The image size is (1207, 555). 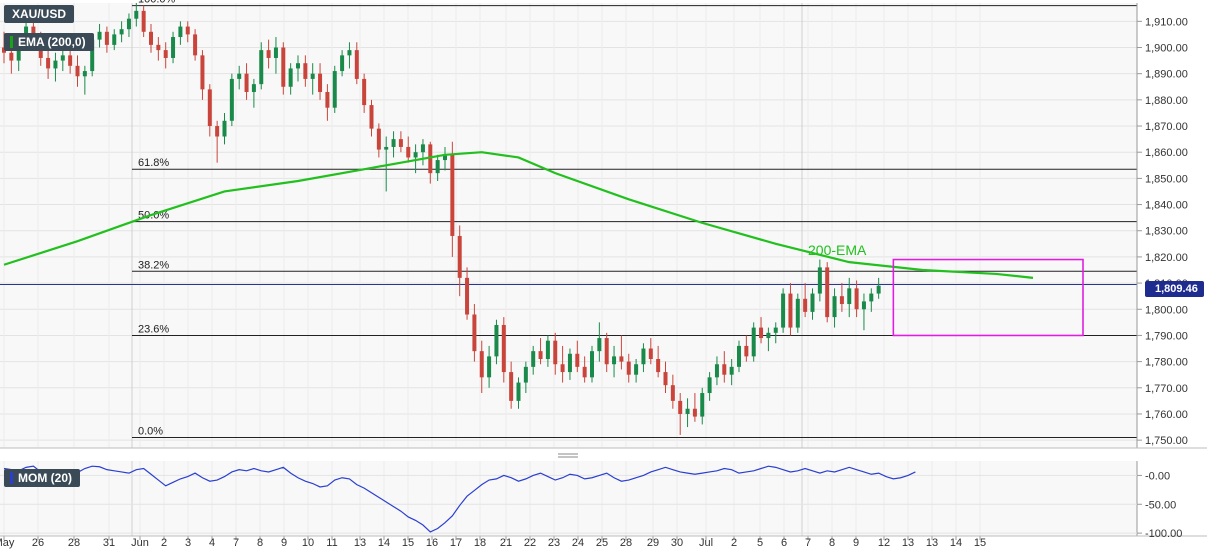 What do you see at coordinates (760, 543) in the screenshot?
I see `x-tick-label: 5` at bounding box center [760, 543].